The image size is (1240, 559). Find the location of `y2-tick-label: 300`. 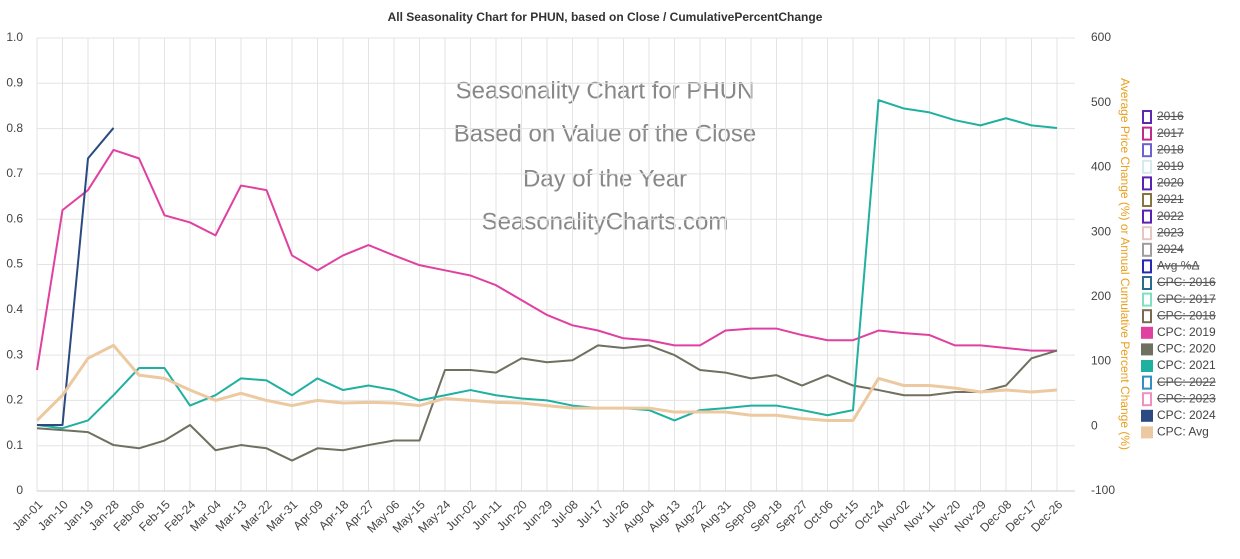

y2-tick-label: 300 is located at coordinates (1101, 231).